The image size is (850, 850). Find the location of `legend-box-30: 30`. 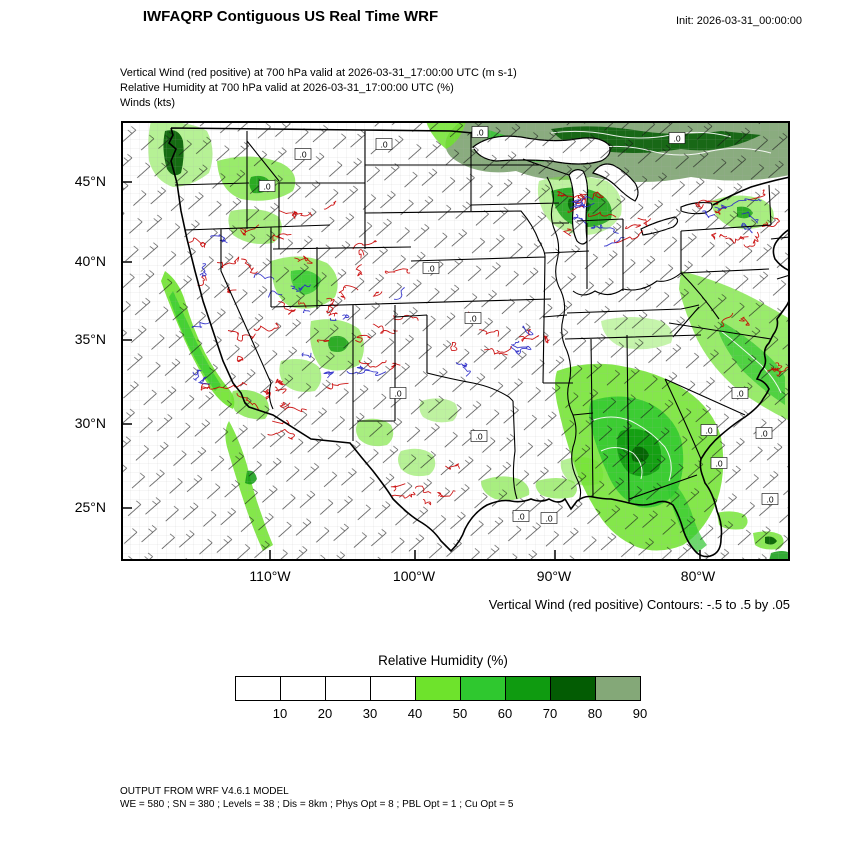

legend-box-30: 30 is located at coordinates (351, 698).